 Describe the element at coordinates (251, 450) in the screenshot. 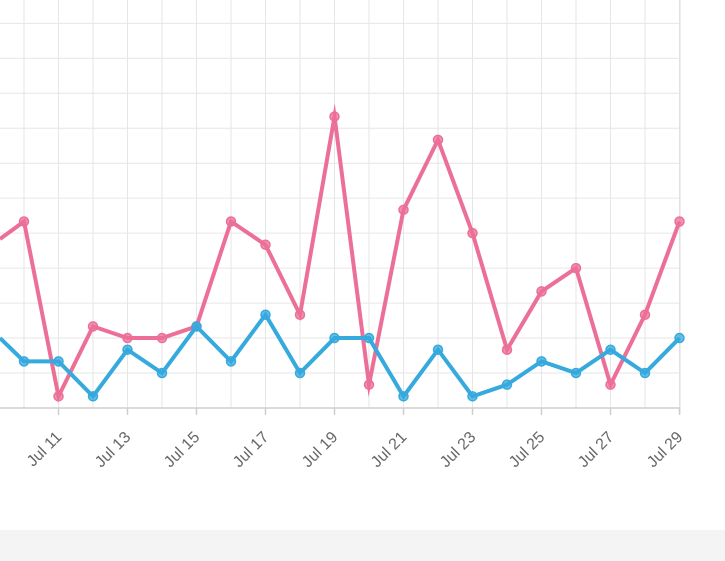

I see `x-tick-label: Jul 17` at that location.